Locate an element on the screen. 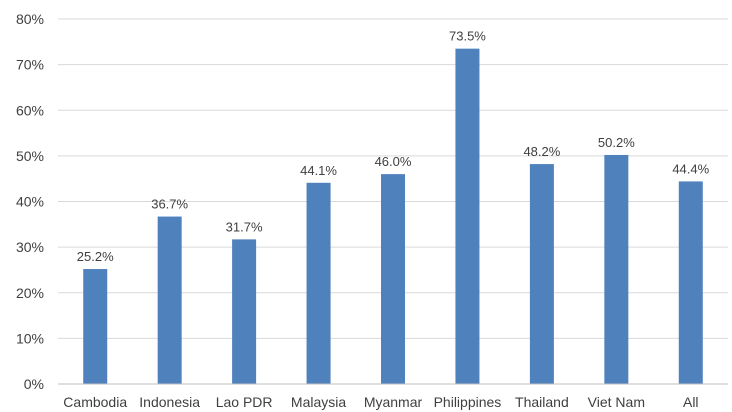 This screenshot has height=412, width=732. data-label: 25.2% is located at coordinates (95, 256).